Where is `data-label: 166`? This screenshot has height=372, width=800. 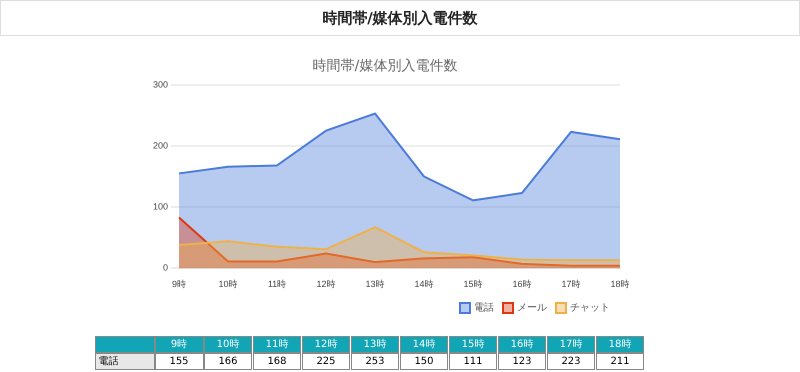
data-label: 166 is located at coordinates (228, 361).